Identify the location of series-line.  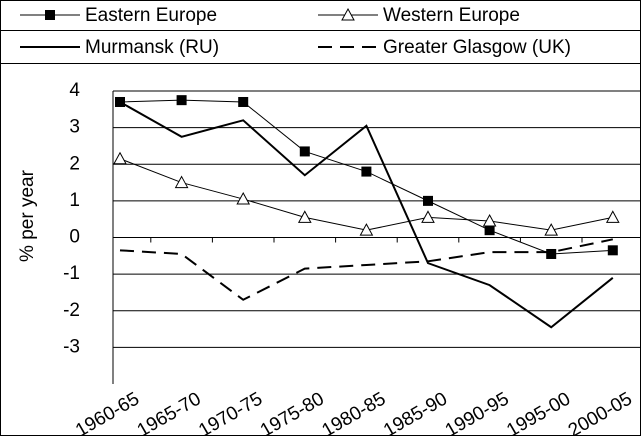
(366, 269).